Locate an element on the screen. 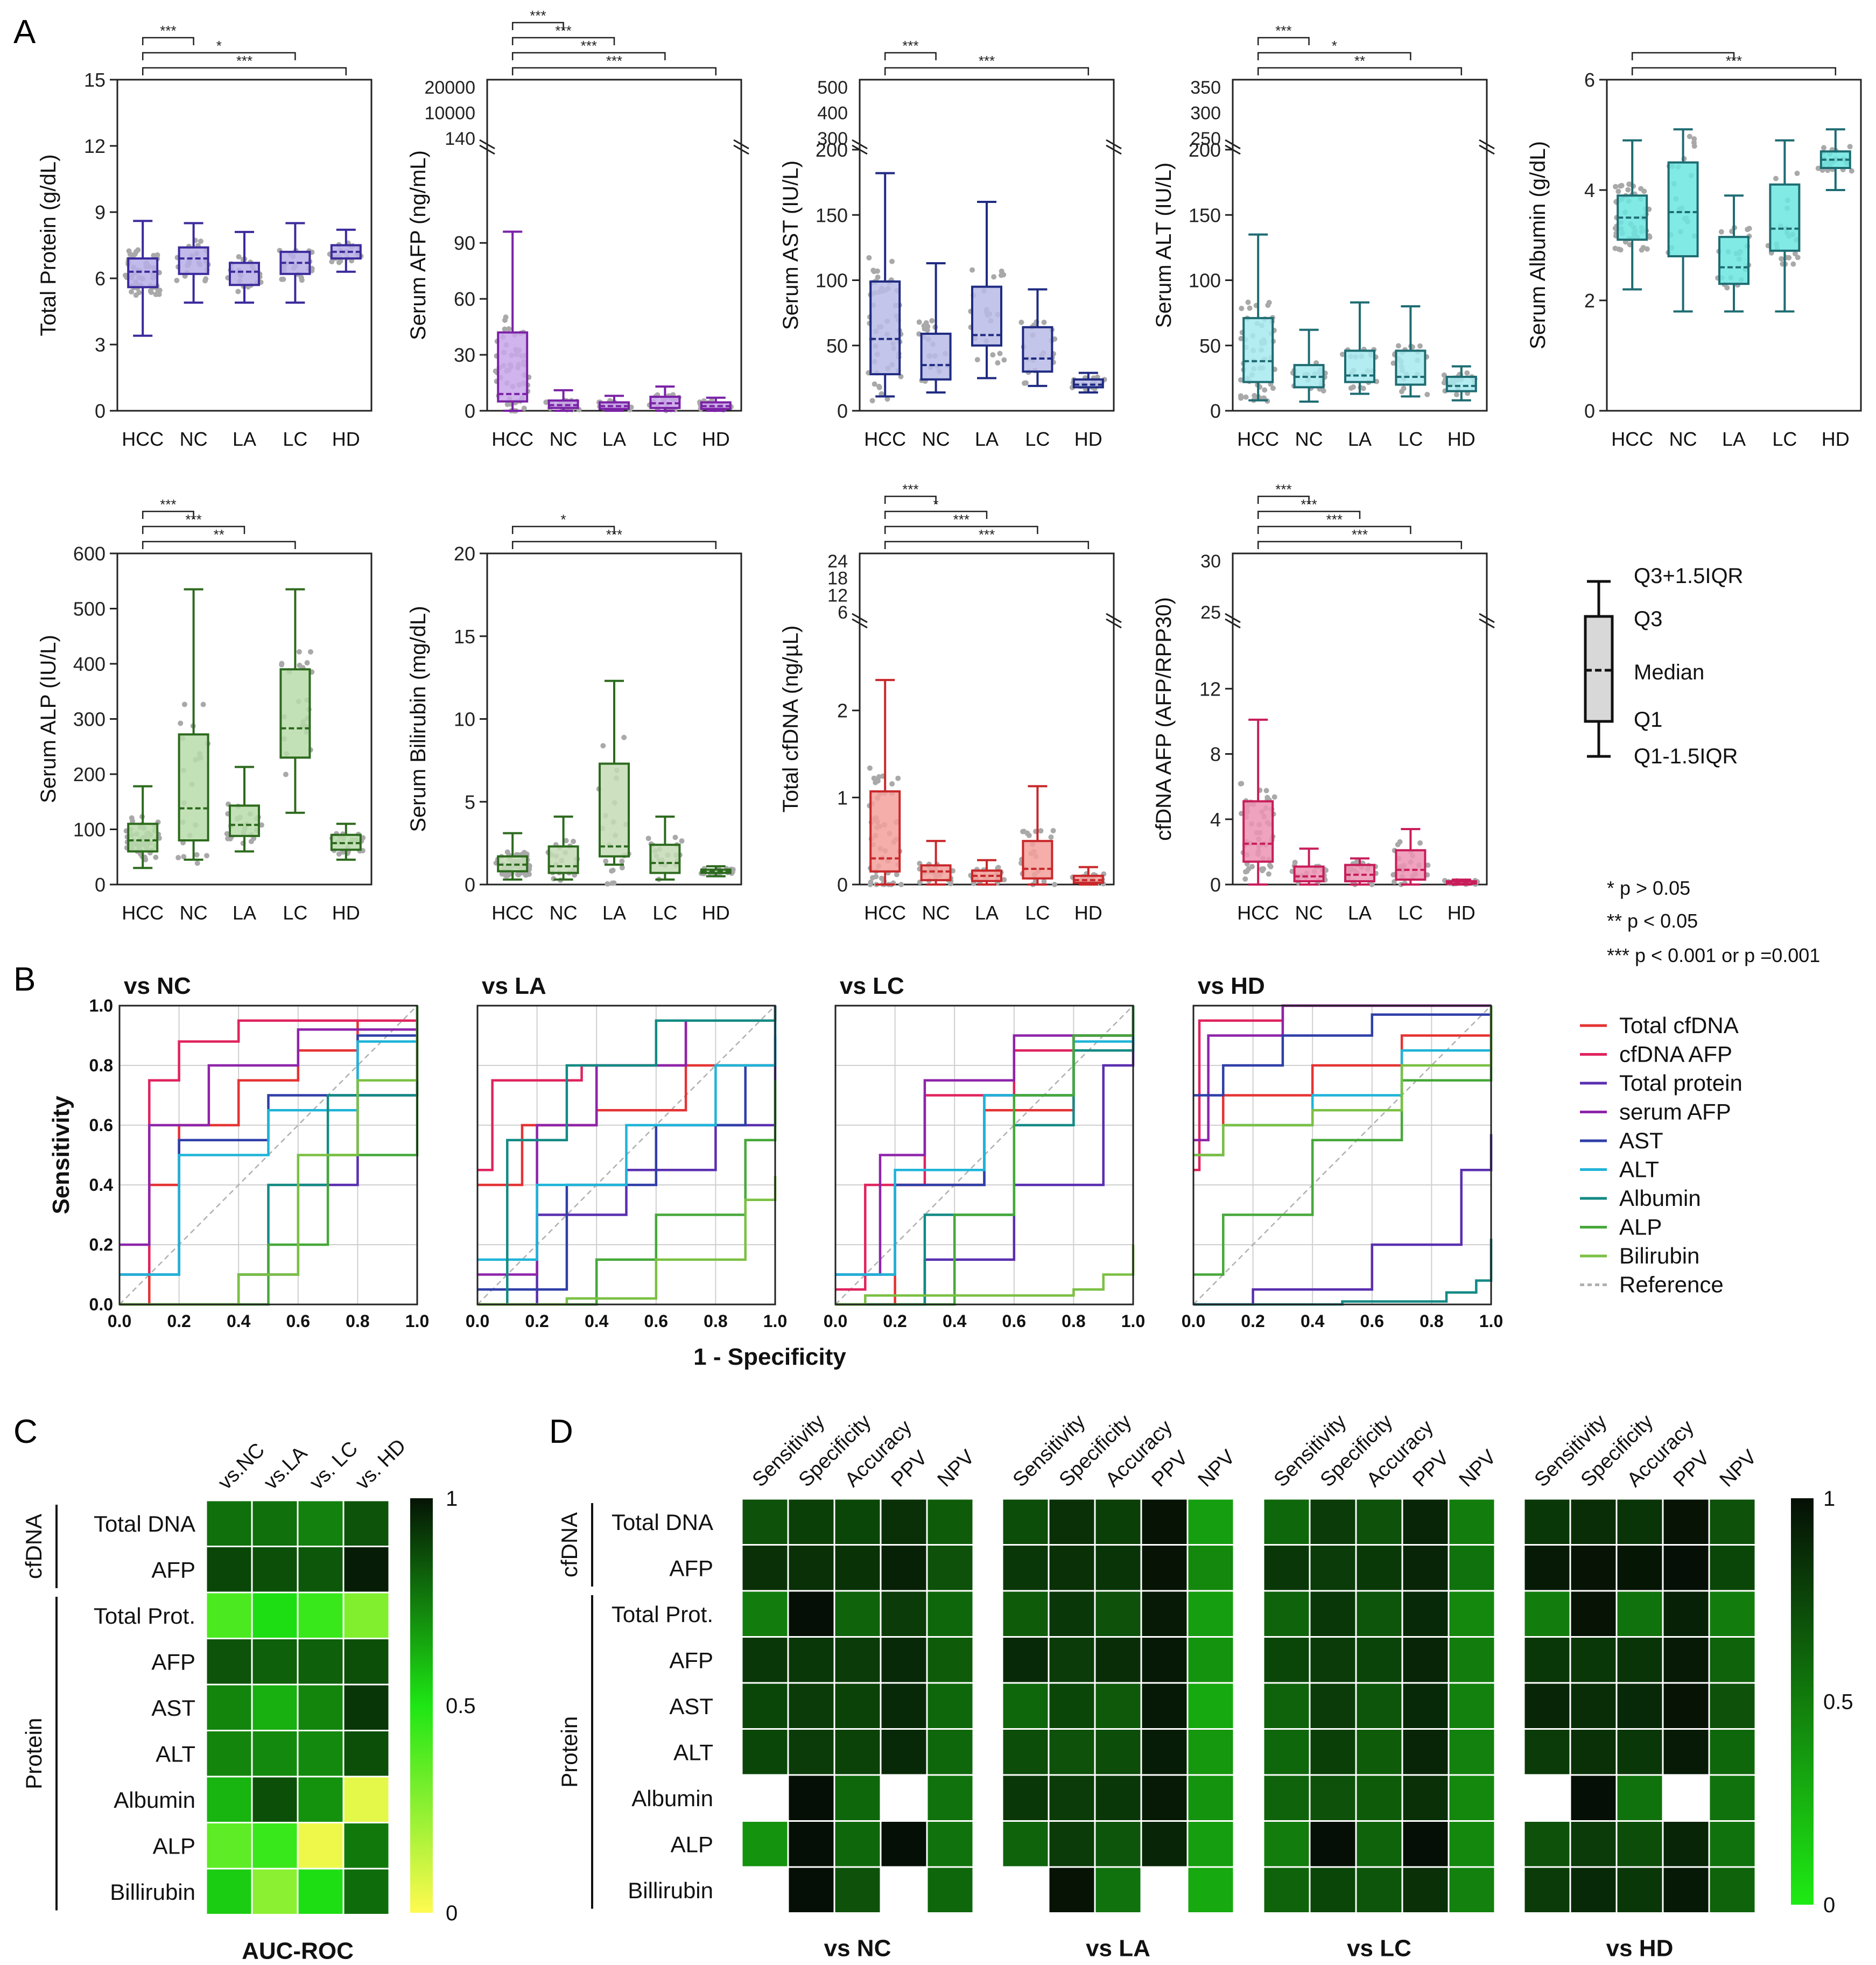  legend-label: ALP is located at coordinates (1641, 1227).